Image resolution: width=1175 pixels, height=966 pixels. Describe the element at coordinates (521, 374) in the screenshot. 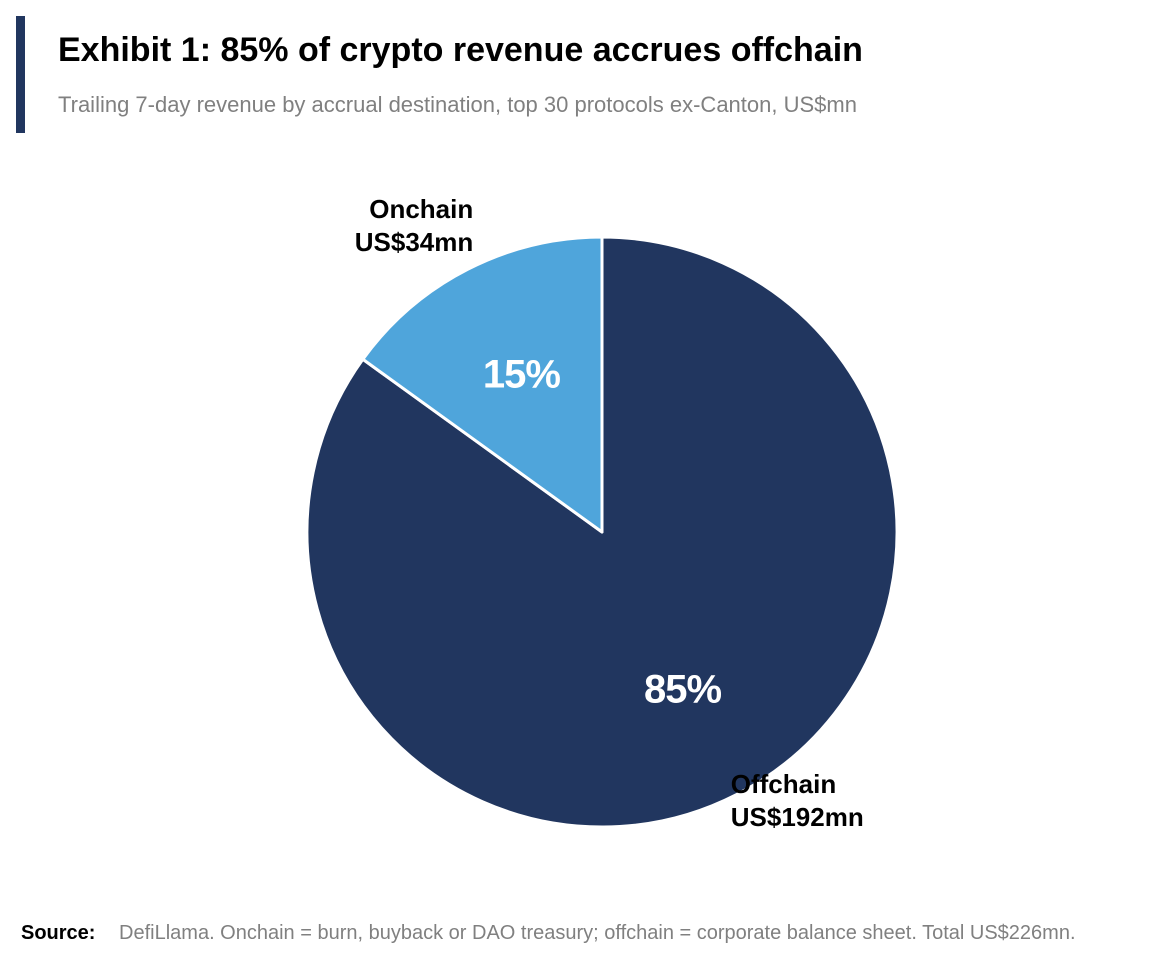

I see `percent-label-onchain: 15%` at that location.